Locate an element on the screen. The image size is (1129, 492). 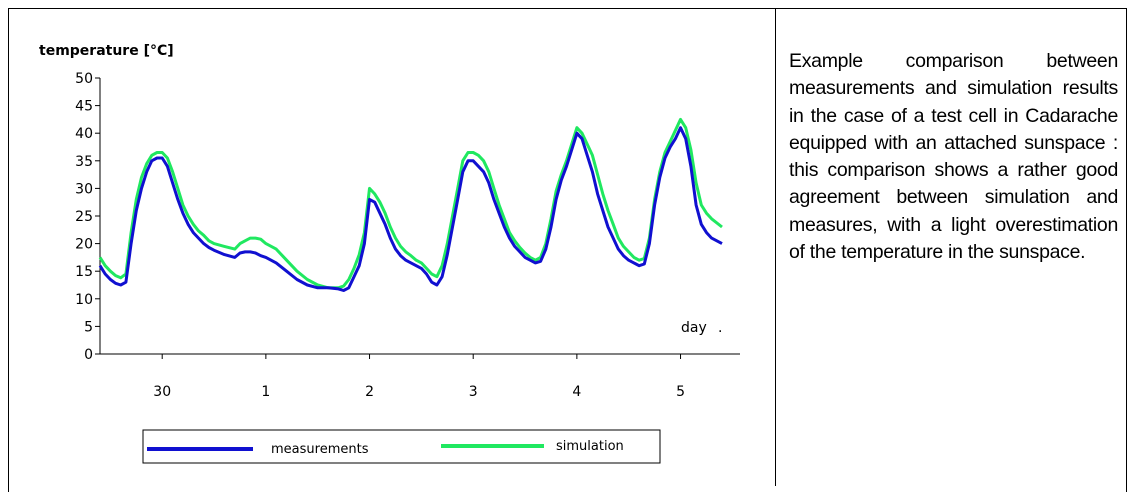
y-axis: 0 5 10 15 20 25 30 35 40 45 50 is located at coordinates (87, 217).